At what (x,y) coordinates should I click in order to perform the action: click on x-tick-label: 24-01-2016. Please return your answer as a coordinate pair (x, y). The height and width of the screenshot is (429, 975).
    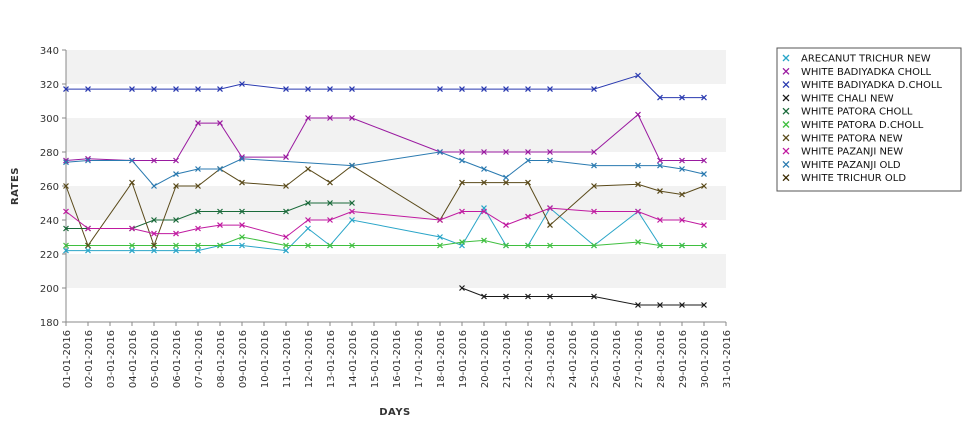
    Looking at the image, I should click on (573, 359).